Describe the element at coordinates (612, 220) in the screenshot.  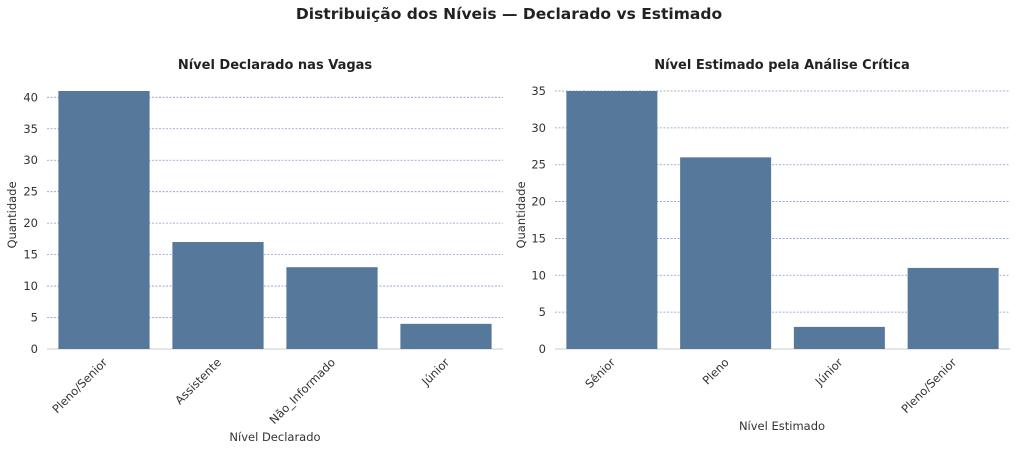
I see `bar-s-nior` at that location.